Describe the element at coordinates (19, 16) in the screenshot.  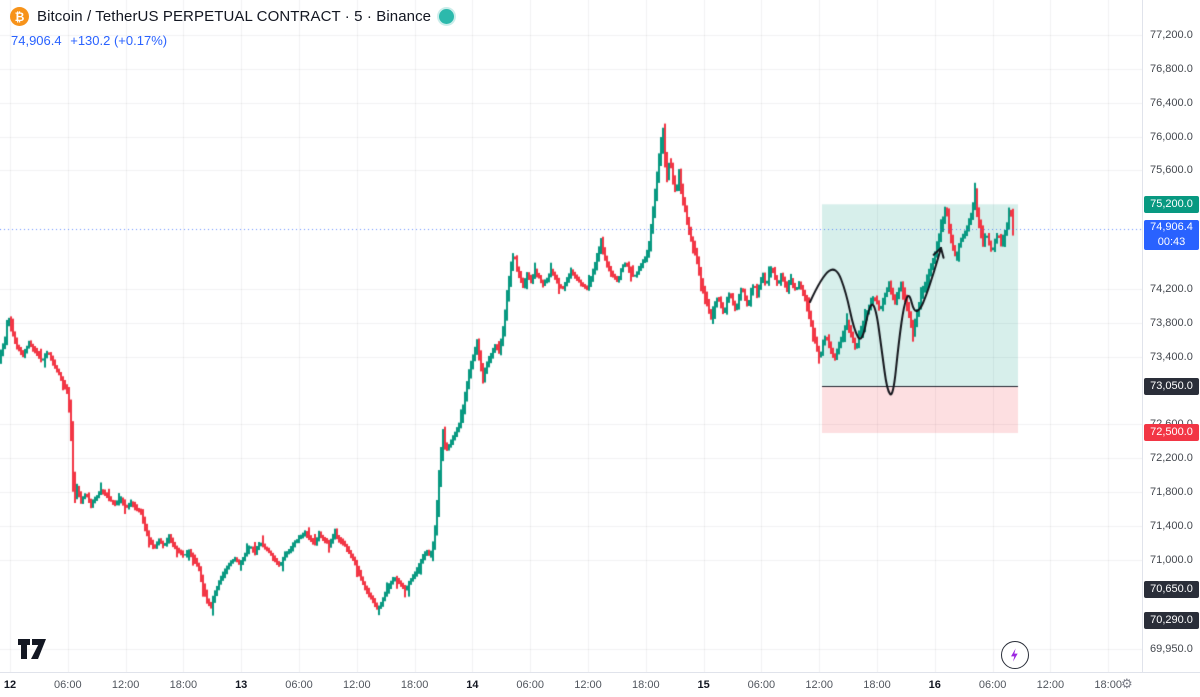
I see `bitcoin-icon: ₿` at that location.